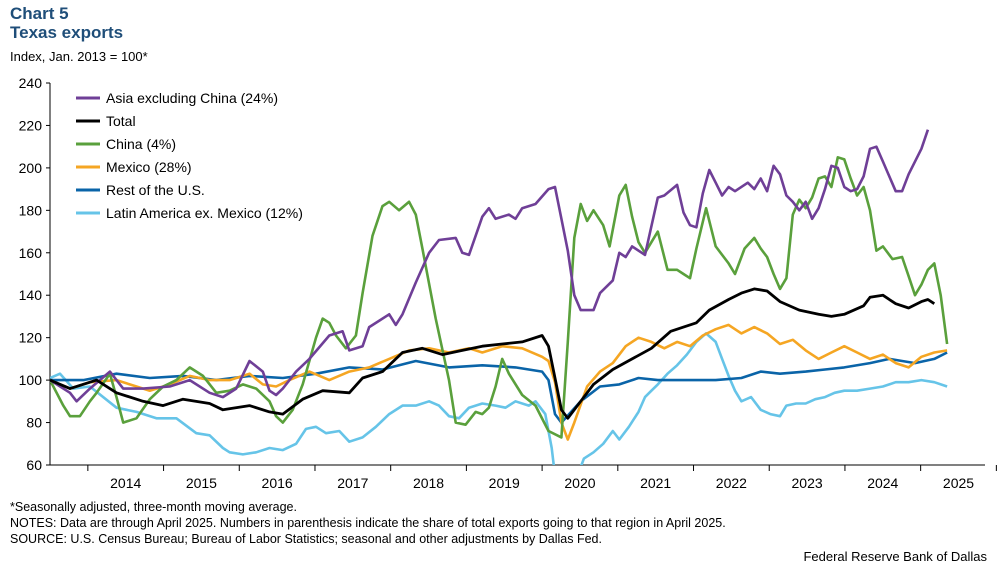  Describe the element at coordinates (31, 253) in the screenshot. I see `y-tick-label: 160` at that location.